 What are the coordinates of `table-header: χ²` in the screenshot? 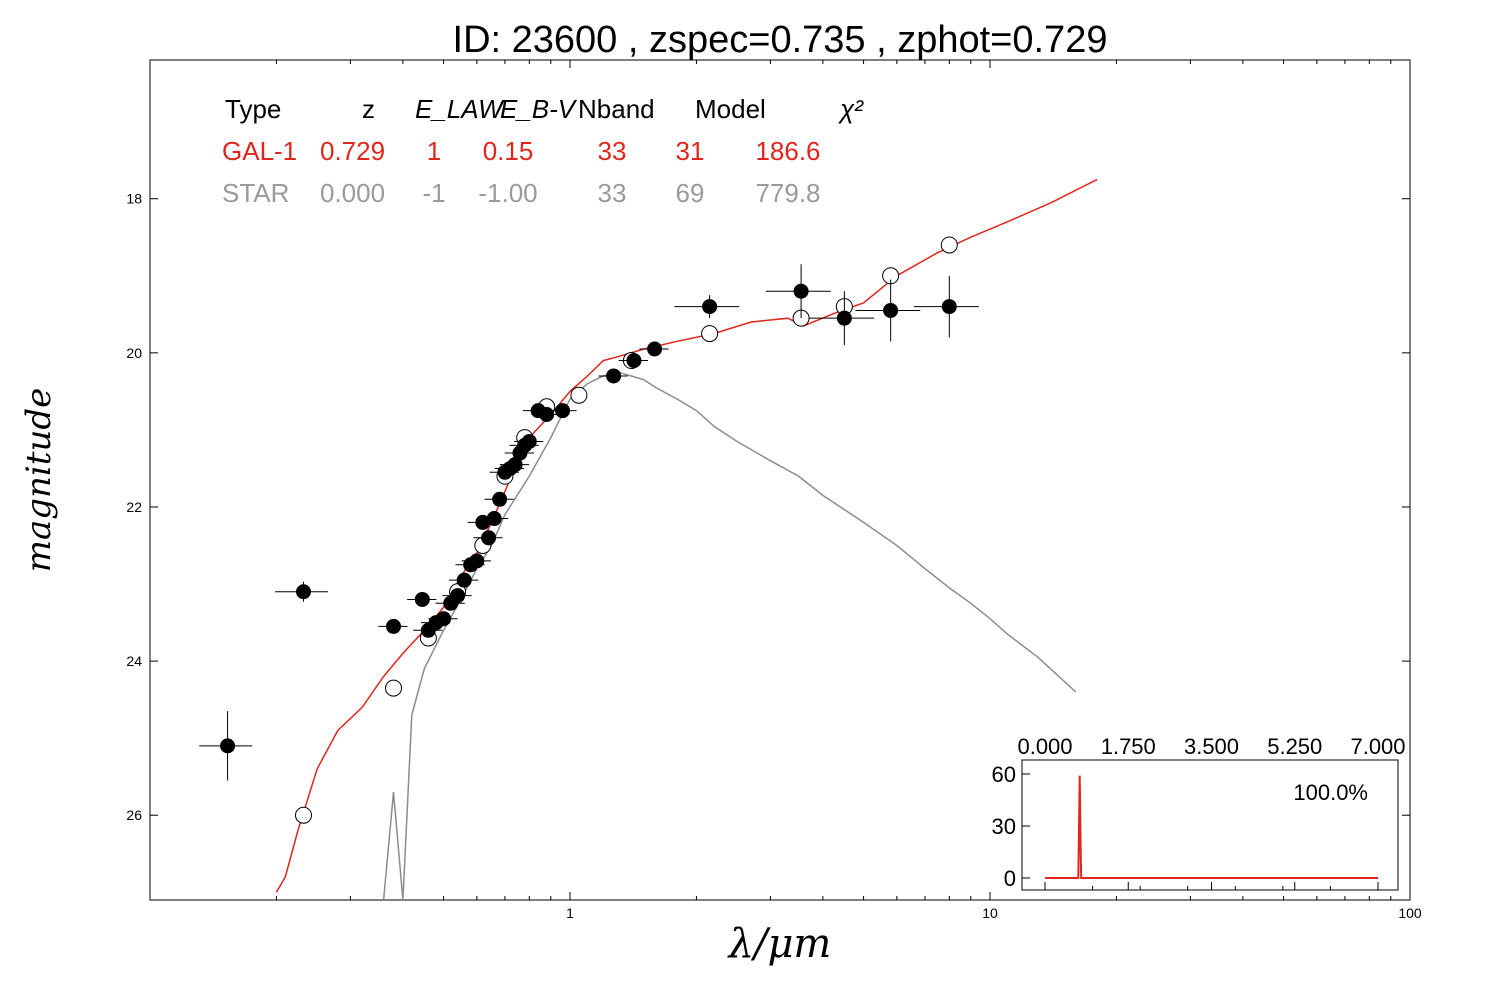 It's located at (851, 109).